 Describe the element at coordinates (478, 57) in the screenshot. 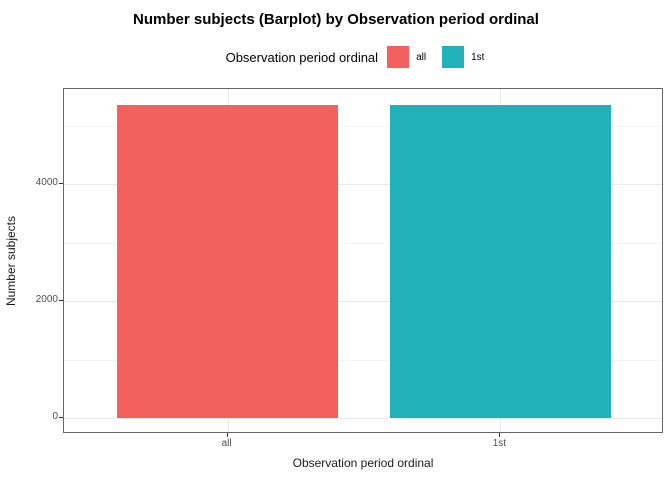

I see `legend-key-label: 1st` at that location.